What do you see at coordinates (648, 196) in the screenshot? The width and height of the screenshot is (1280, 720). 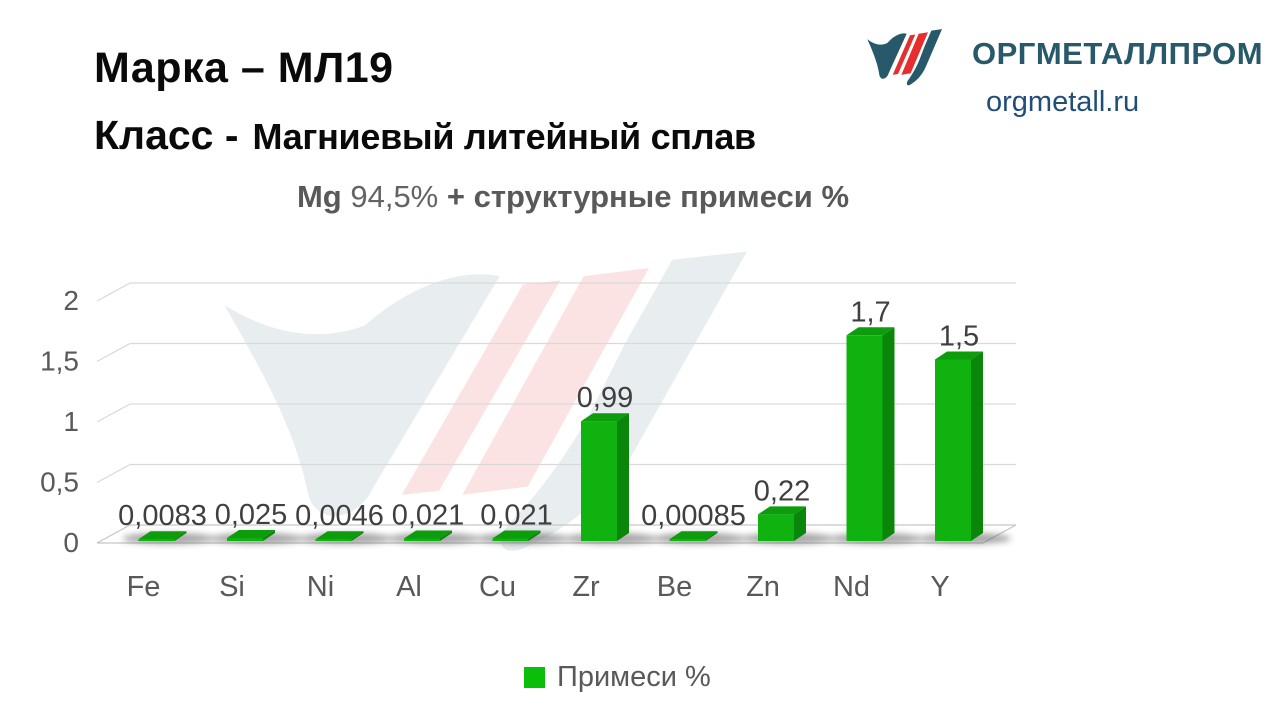 I see `subtitle-suffix: + структурные примеси %` at bounding box center [648, 196].